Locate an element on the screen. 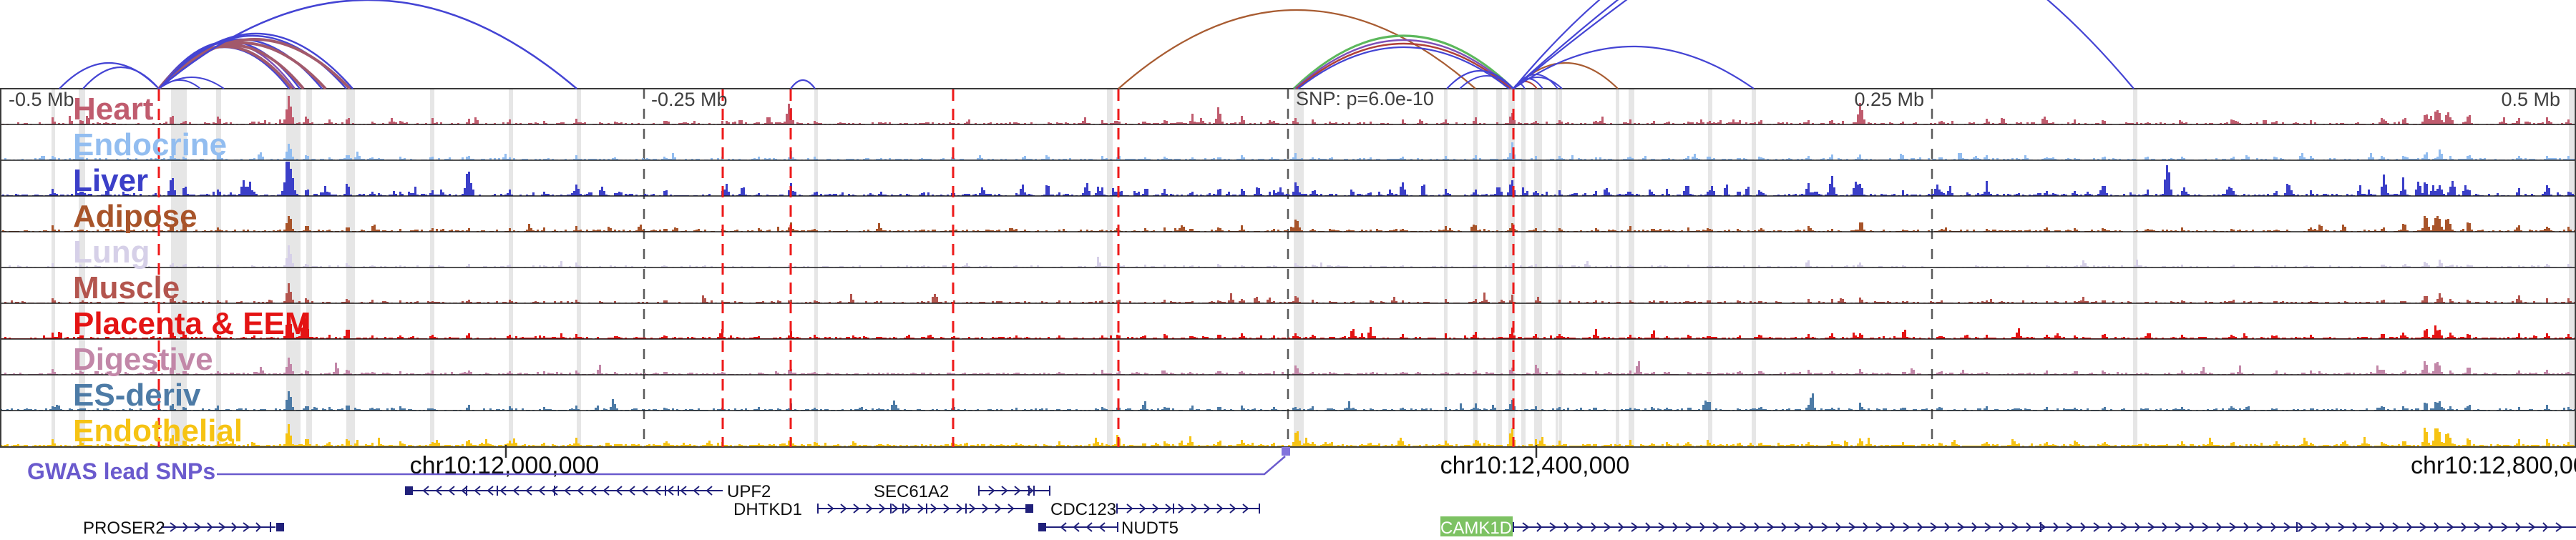 The height and width of the screenshot is (540, 2576). svg-text: DHTKD1 is located at coordinates (767, 509).